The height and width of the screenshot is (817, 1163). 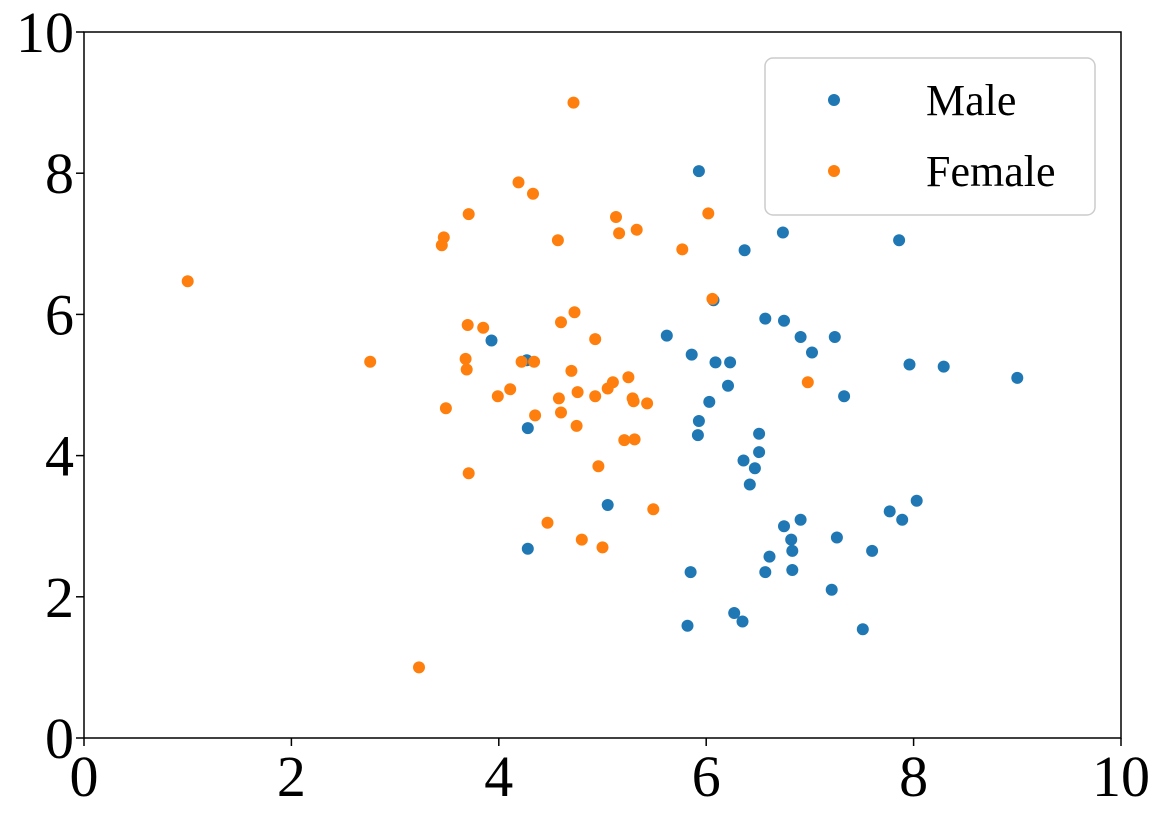 What do you see at coordinates (59, 314) in the screenshot?
I see `y-tick-label-6: 6` at bounding box center [59, 314].